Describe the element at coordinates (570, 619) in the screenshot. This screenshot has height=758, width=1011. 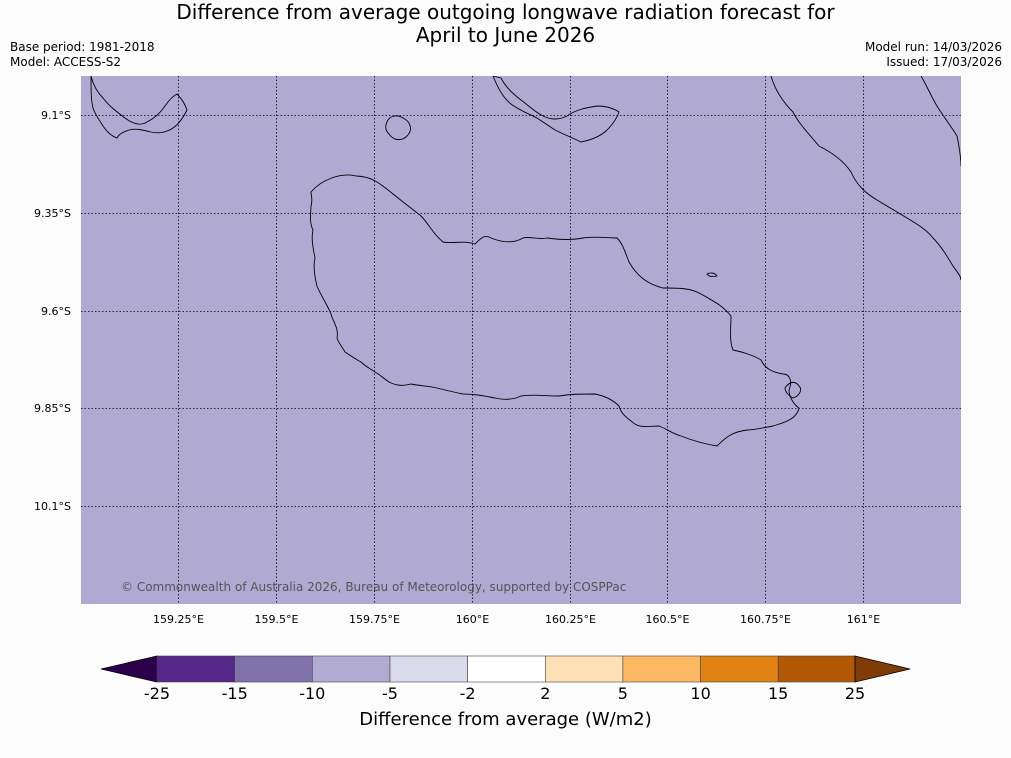
I see `lon-label: 160.25°E` at that location.